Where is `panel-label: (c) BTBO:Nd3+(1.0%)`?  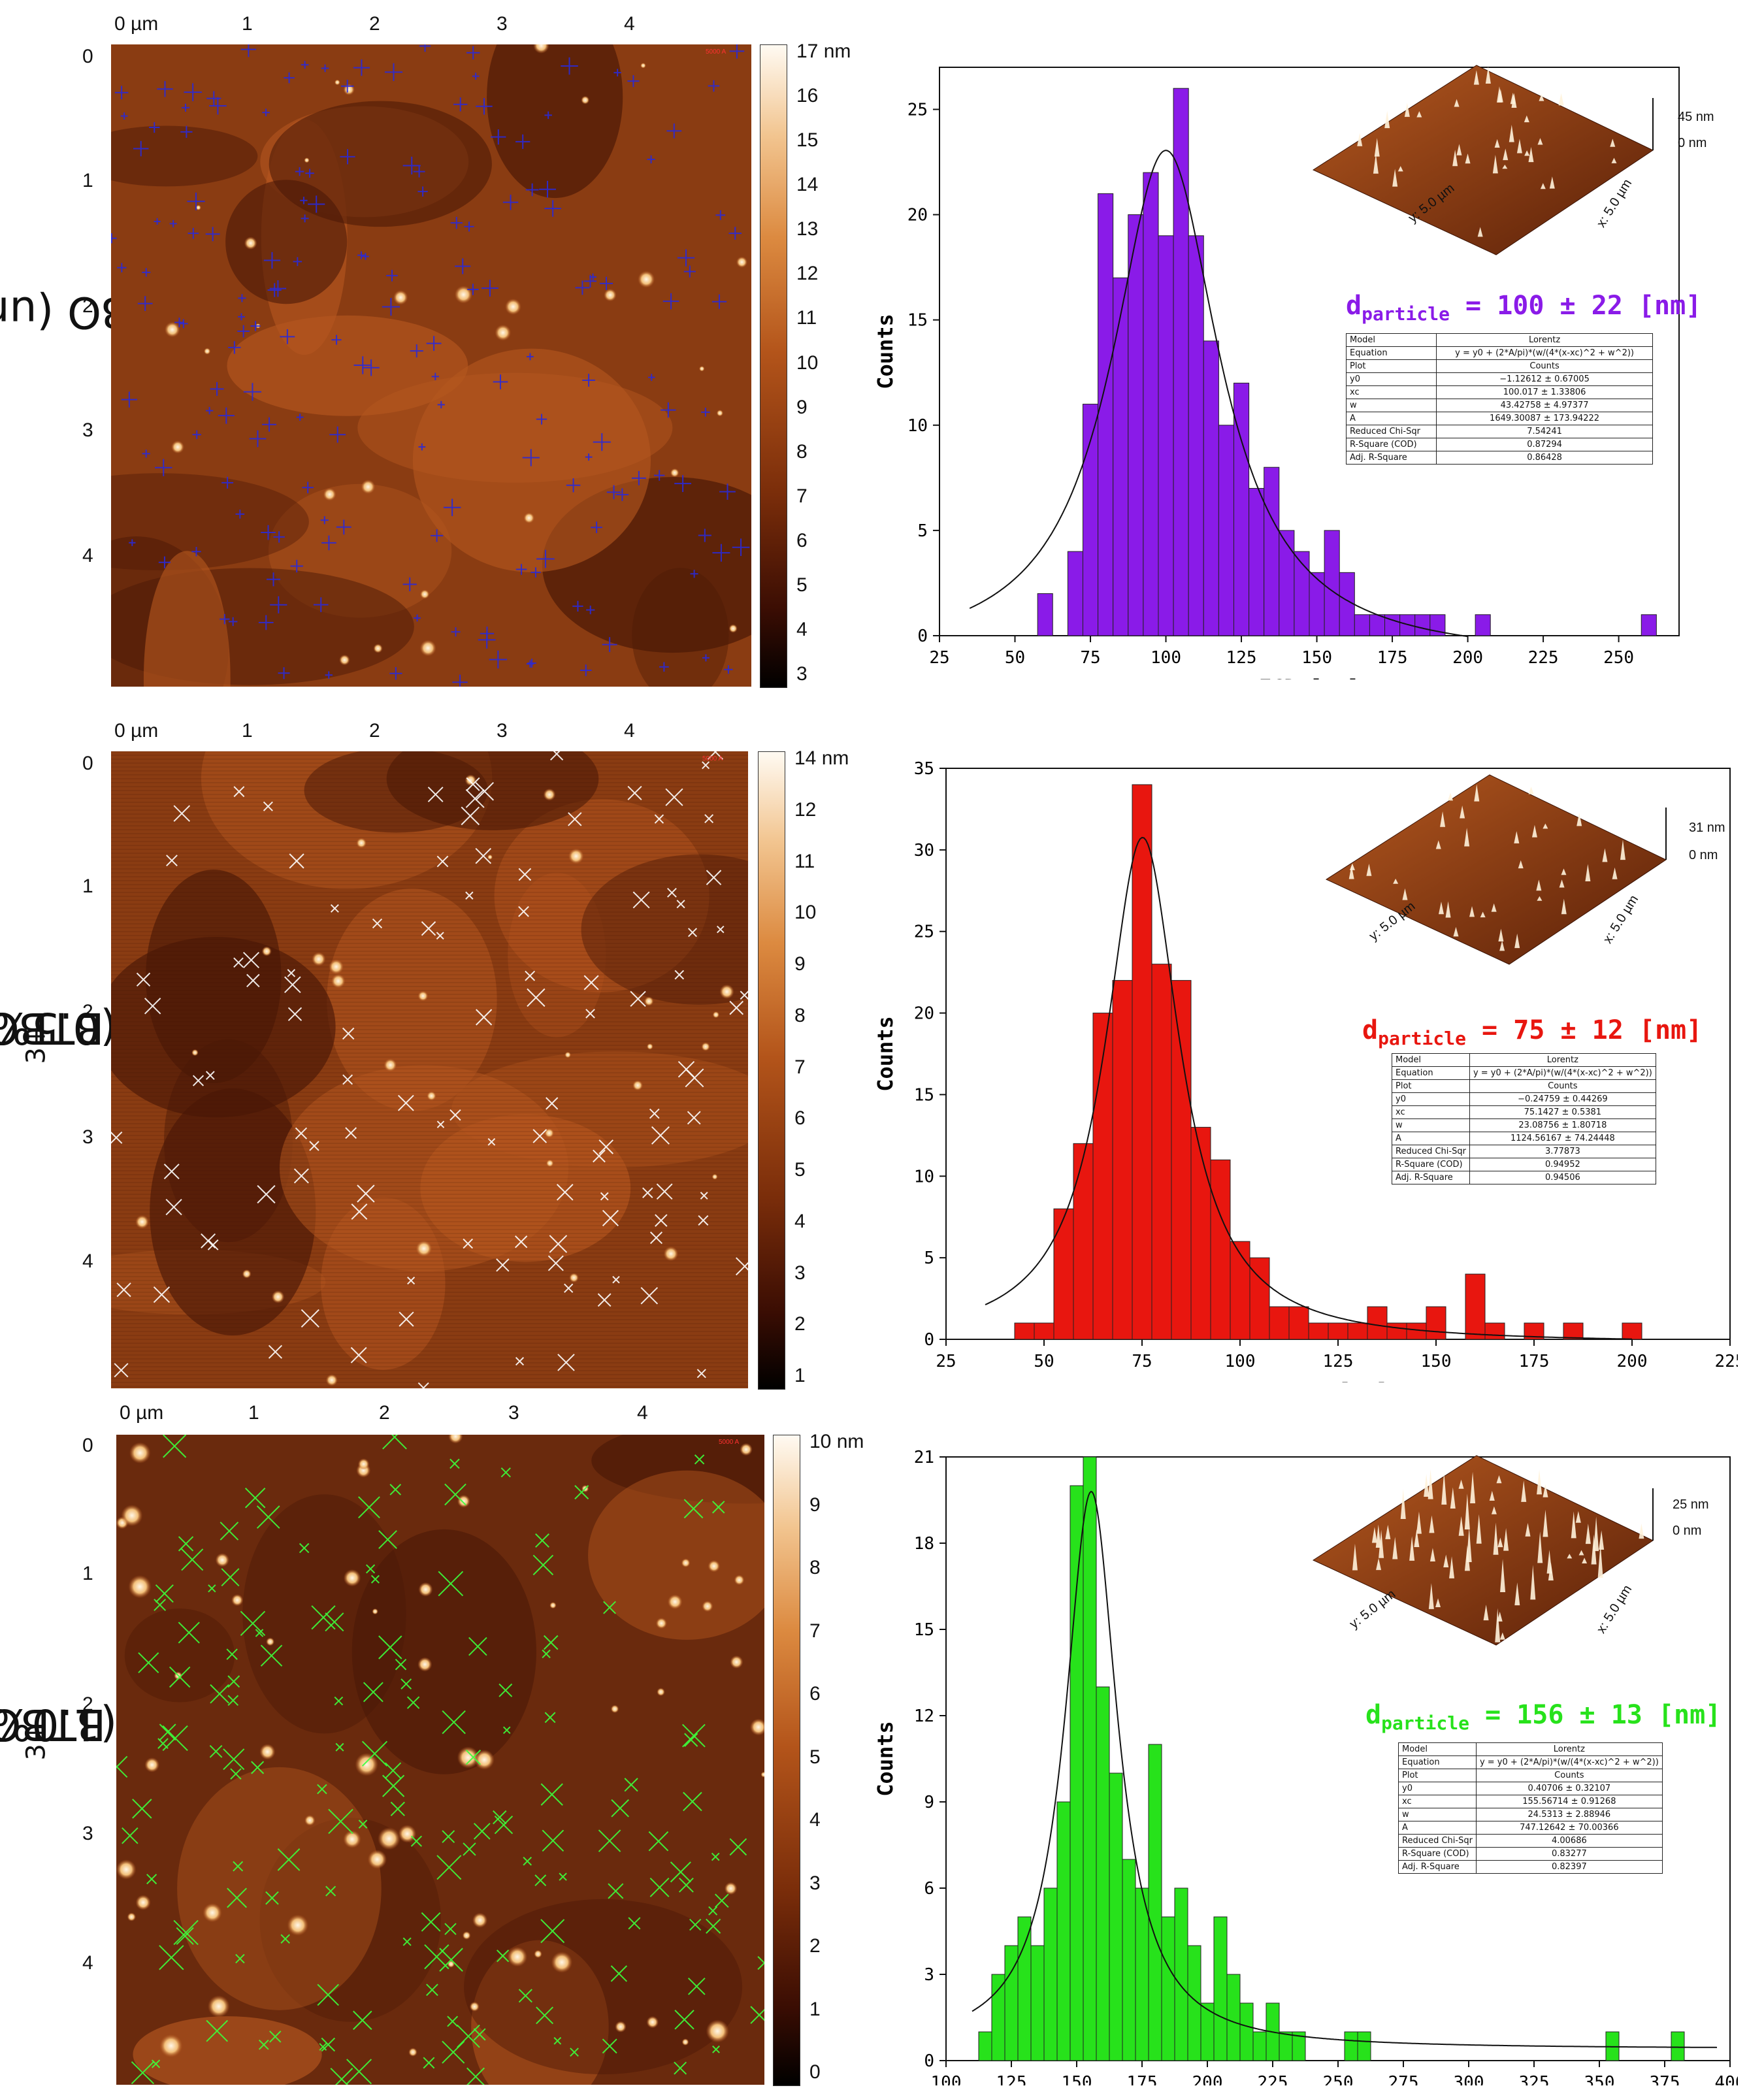 panel-label: (c) BTBO:Nd3+(1.0%) is located at coordinates (88, 1730).